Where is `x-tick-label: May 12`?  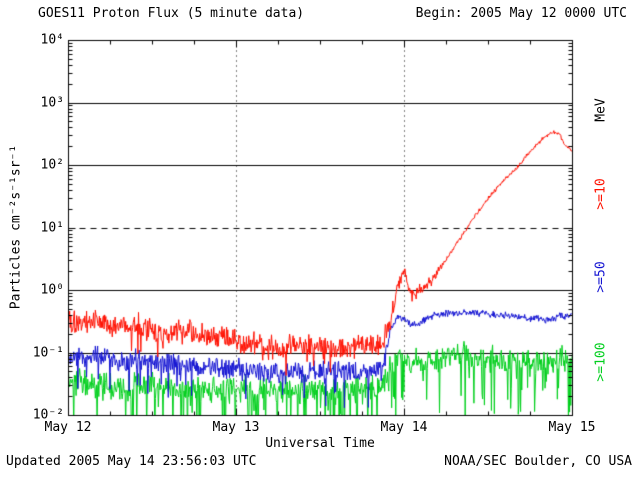 x-tick-label: May 12 is located at coordinates (68, 427).